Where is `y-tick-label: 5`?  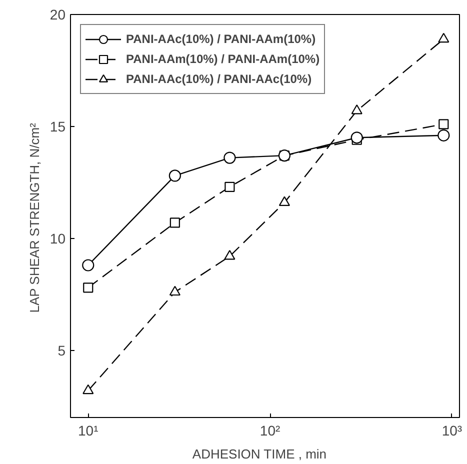 y-tick-label: 5 is located at coordinates (62, 350).